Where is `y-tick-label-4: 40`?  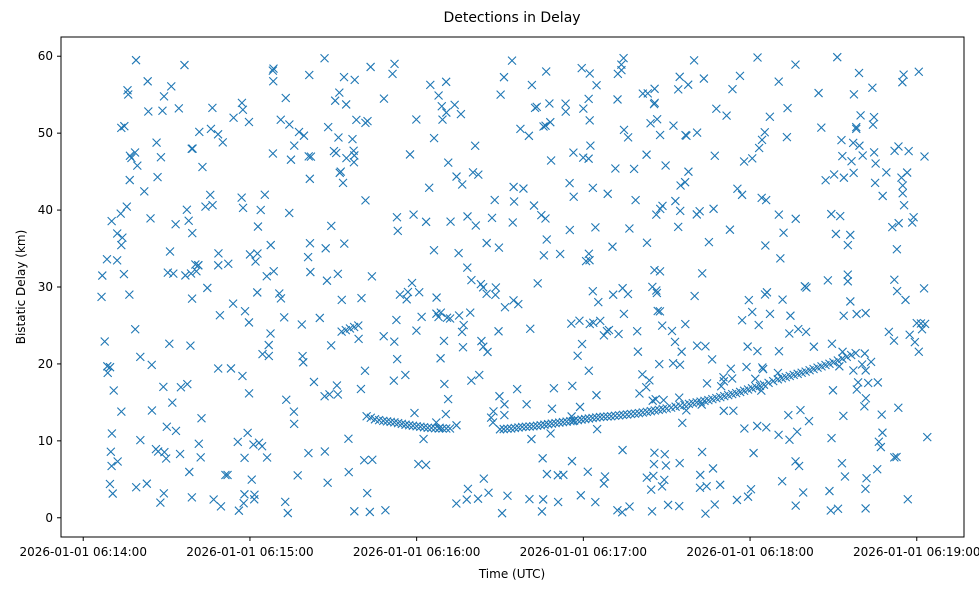
y-tick-label-4: 40 is located at coordinates (45, 210).